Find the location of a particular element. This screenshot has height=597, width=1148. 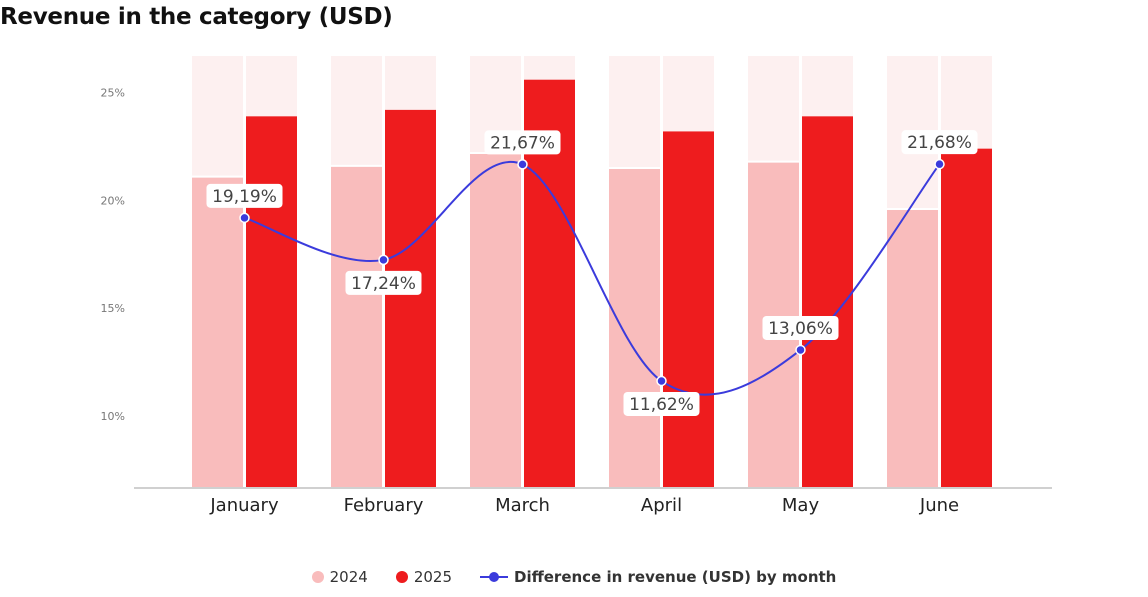

bar-2024-january is located at coordinates (217, 331).